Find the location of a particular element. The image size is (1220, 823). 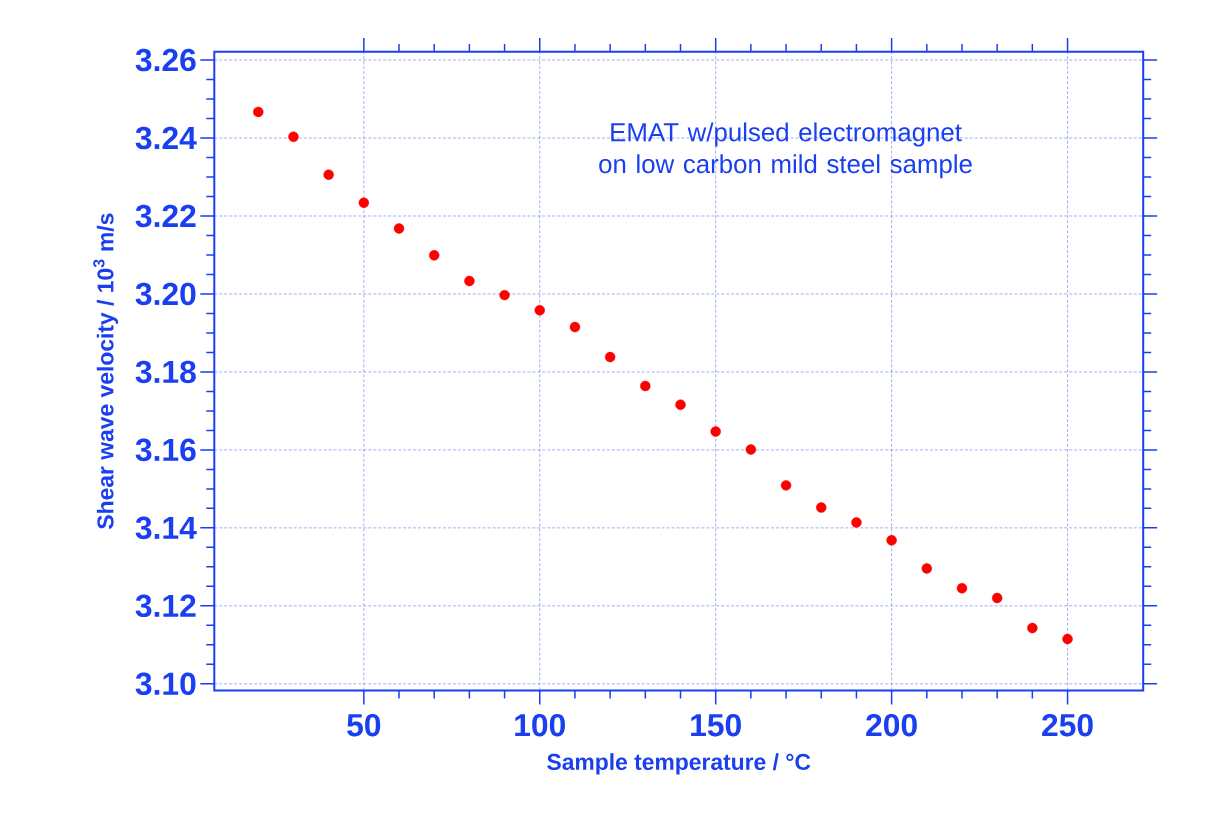

x-axis-title: Sample temperature / °C is located at coordinates (679, 764).